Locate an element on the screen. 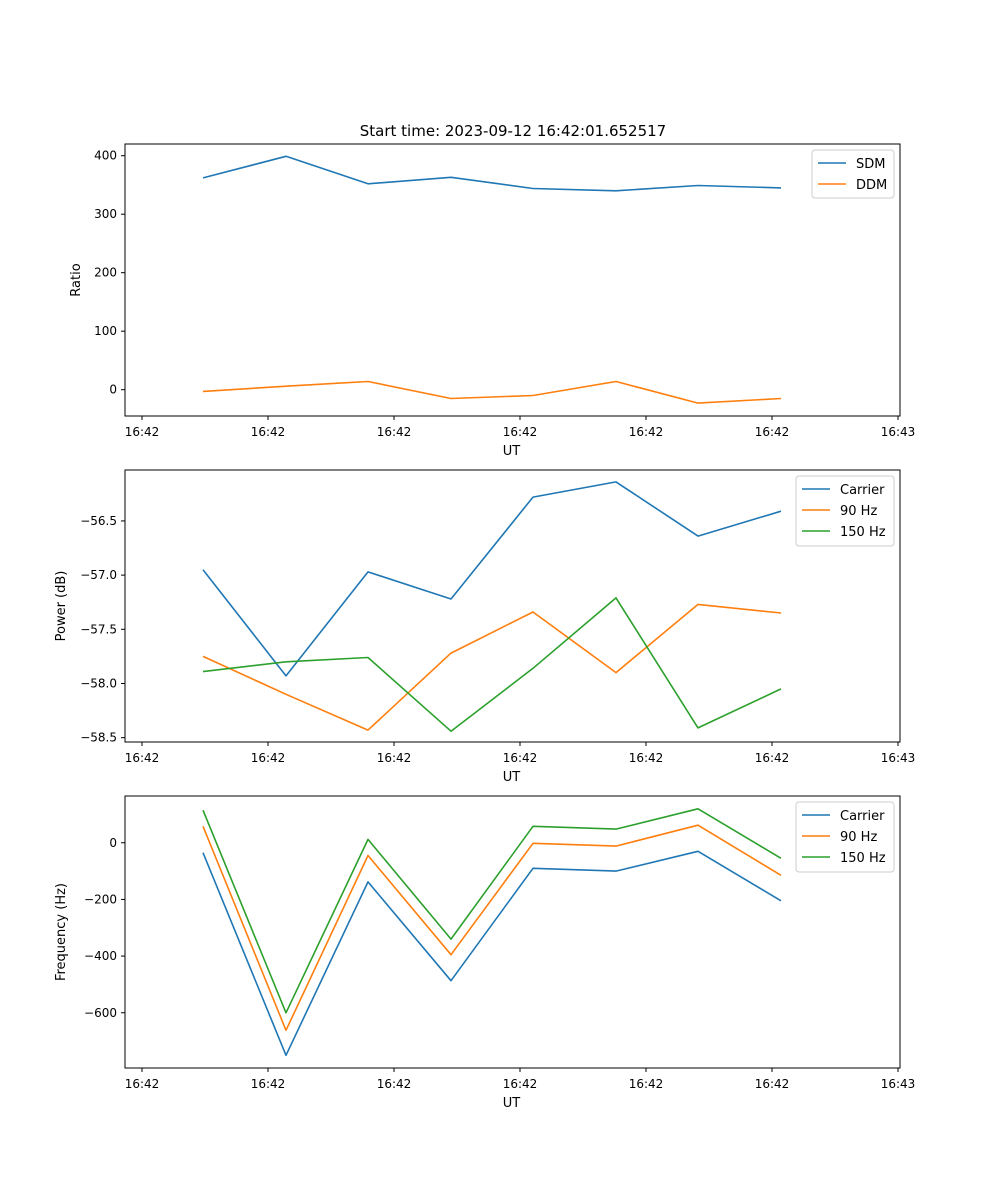 The image size is (1000, 1200). y-tick-label: 400 is located at coordinates (105, 156).